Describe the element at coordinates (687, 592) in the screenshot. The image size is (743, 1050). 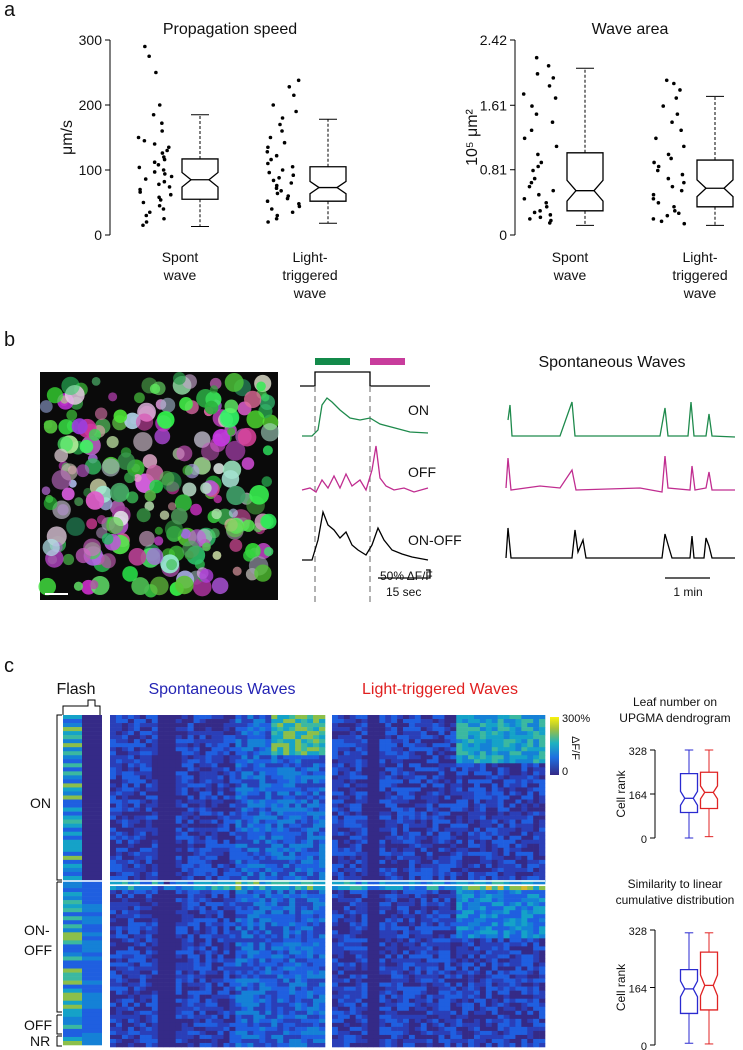
I see `scale-label: 1 min` at that location.